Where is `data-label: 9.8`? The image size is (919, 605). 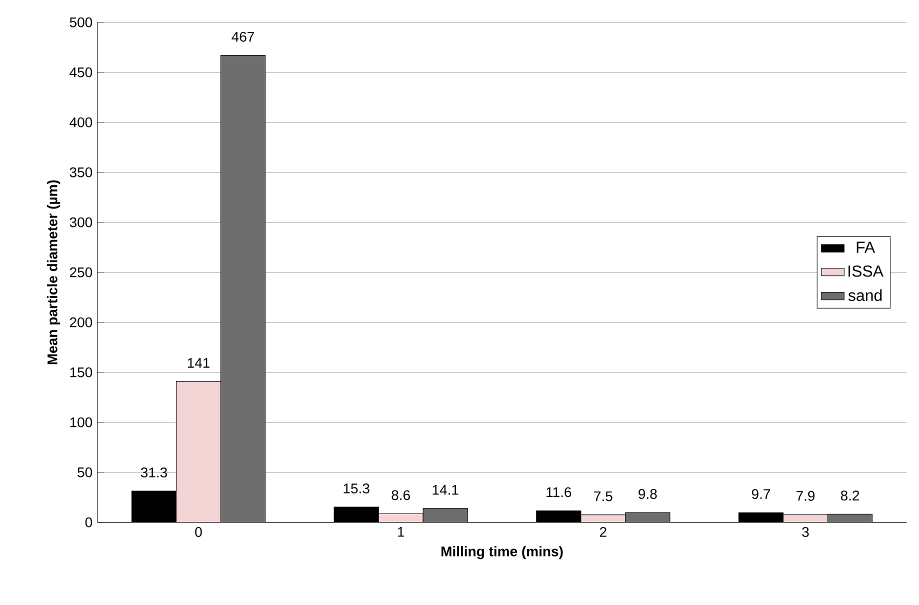 data-label: 9.8 is located at coordinates (647, 494).